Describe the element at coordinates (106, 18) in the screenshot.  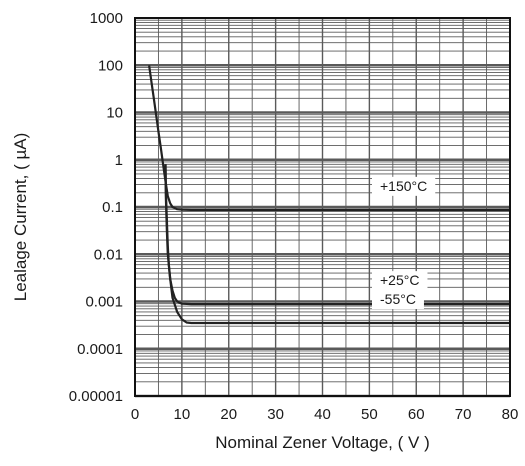
I see `y-tick-label: 1000` at that location.